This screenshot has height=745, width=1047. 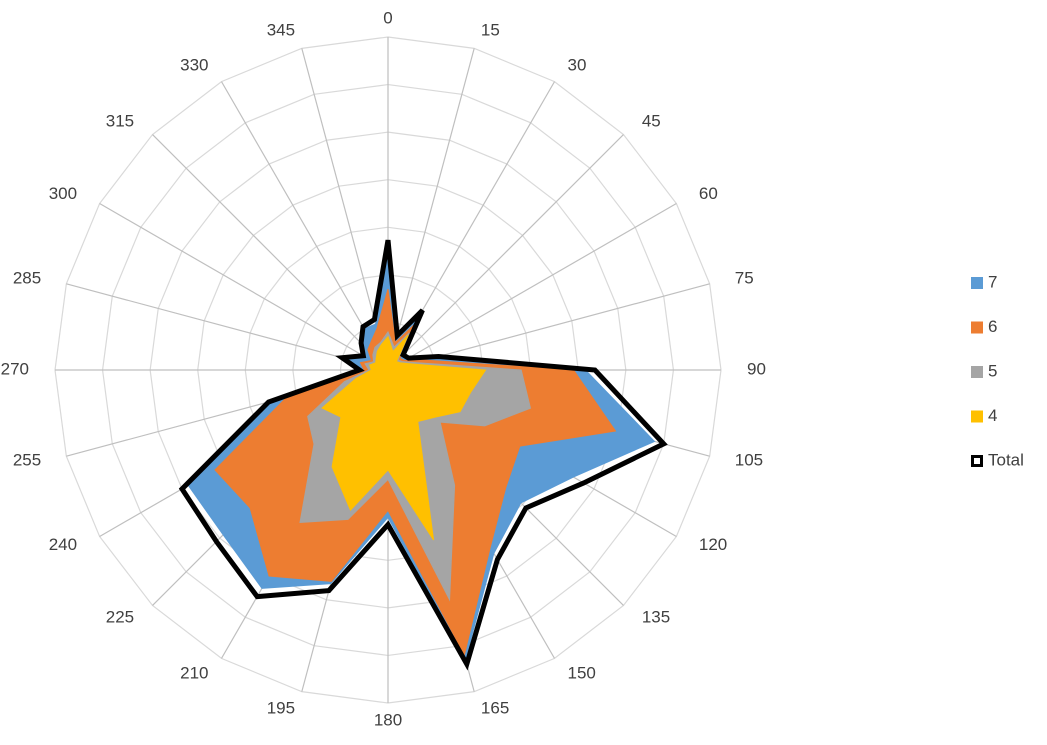 What do you see at coordinates (388, 719) in the screenshot?
I see `category-label: 180` at bounding box center [388, 719].